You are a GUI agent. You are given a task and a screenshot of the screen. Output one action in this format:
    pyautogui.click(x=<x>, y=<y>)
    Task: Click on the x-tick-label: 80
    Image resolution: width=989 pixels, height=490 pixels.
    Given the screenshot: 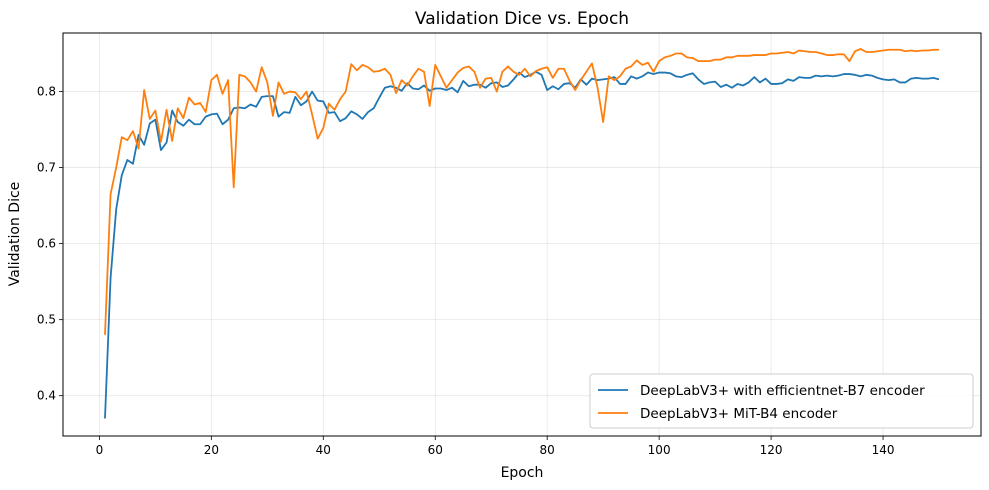 What is the action you would take?
    pyautogui.click(x=547, y=450)
    